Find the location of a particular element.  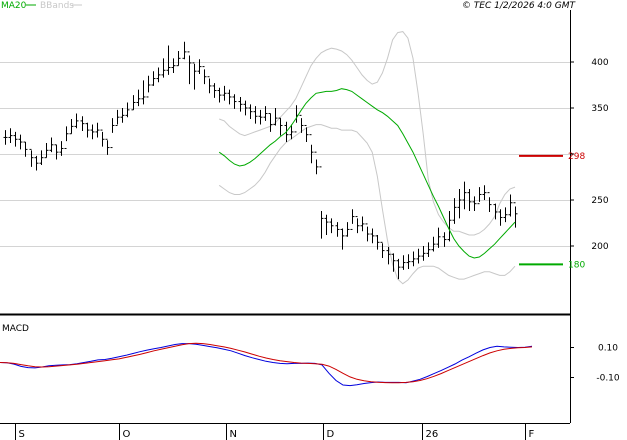

macd-title: MACD is located at coordinates (15, 329).